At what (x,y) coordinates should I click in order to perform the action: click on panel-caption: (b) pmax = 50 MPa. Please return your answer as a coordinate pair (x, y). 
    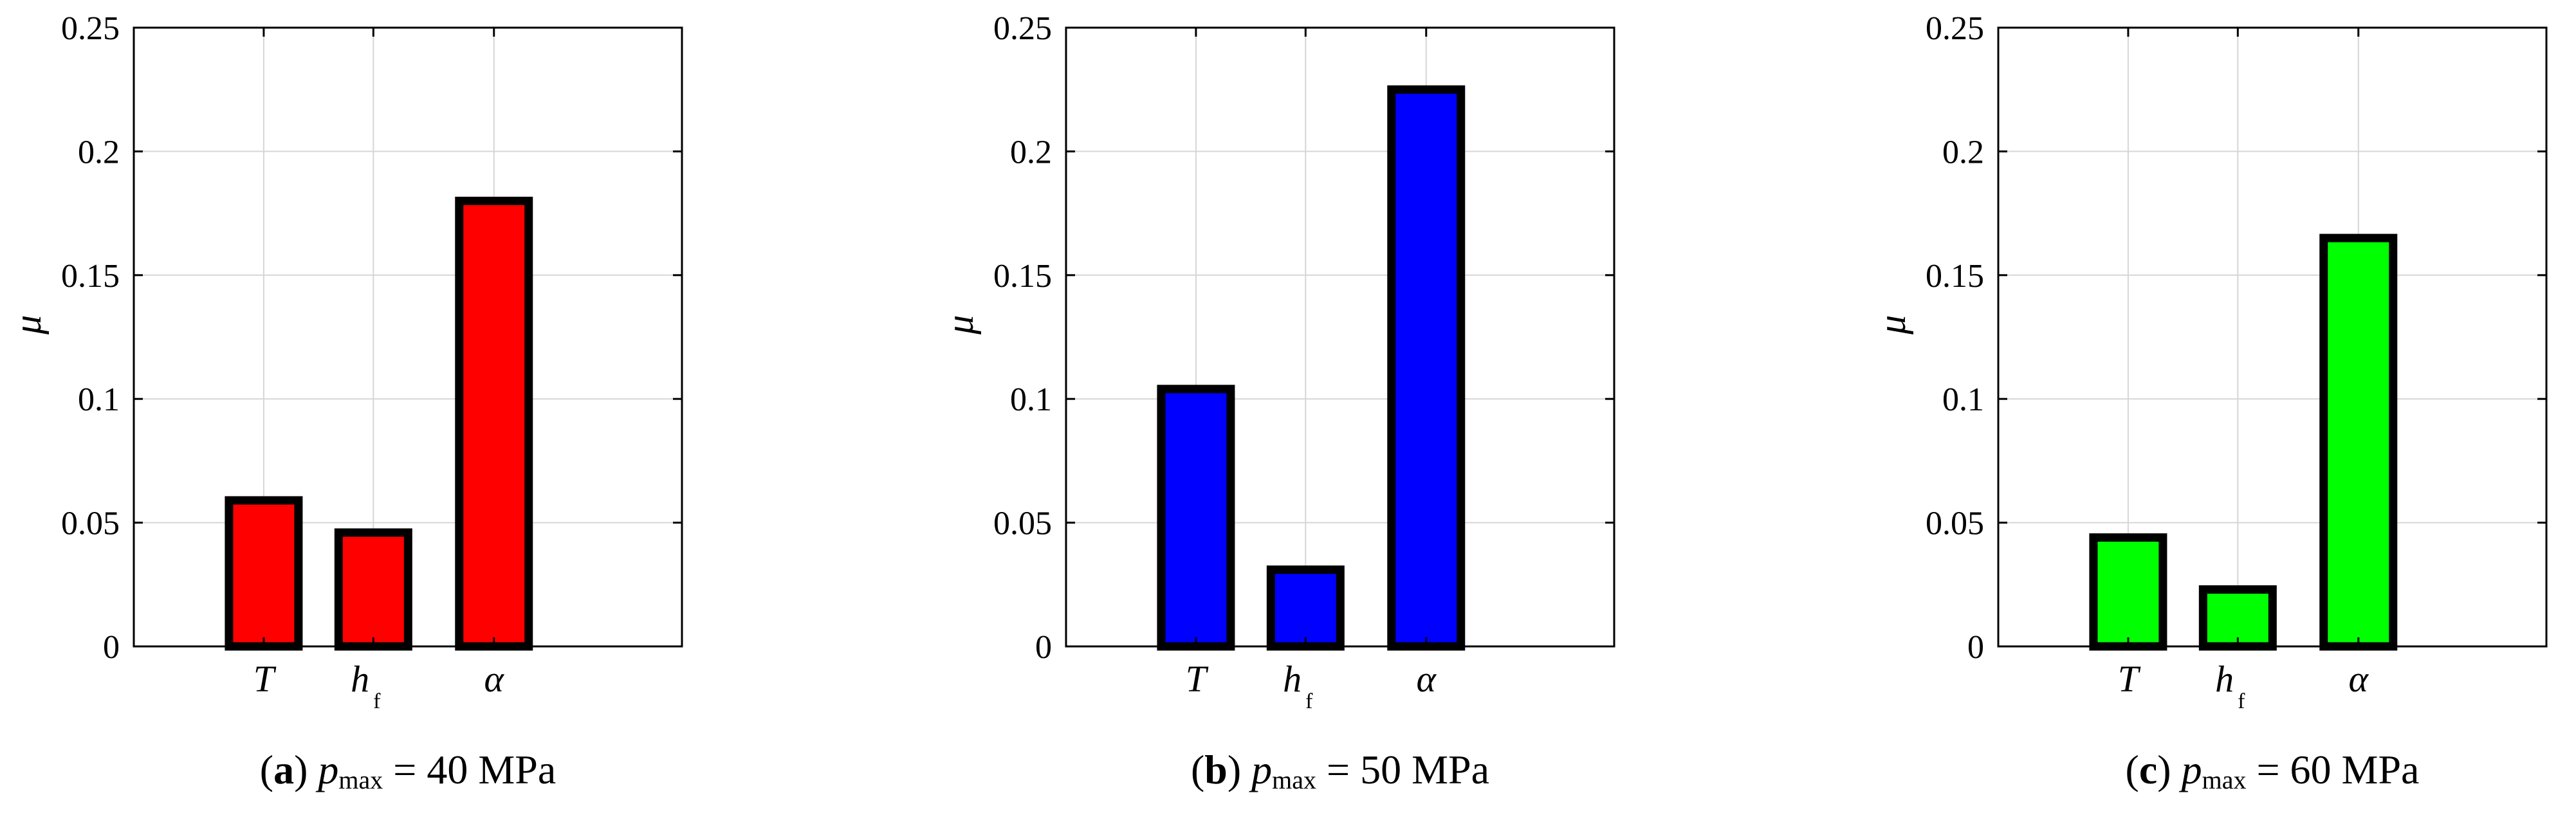
    Looking at the image, I should click on (1340, 770).